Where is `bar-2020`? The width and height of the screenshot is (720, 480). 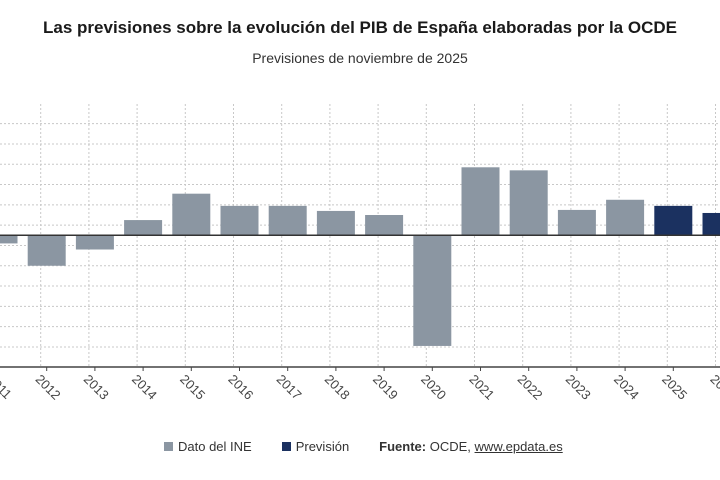 bar-2020 is located at coordinates (432, 290).